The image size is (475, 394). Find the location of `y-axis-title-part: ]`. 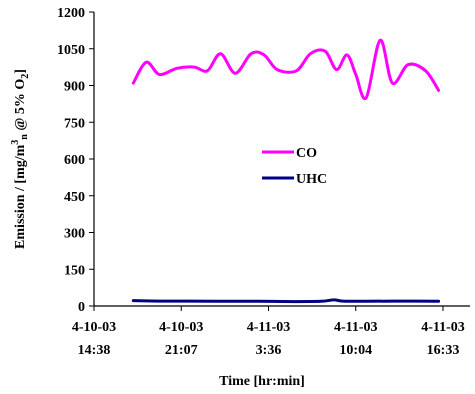

y-axis-title-part: ] is located at coordinates (20, 71).